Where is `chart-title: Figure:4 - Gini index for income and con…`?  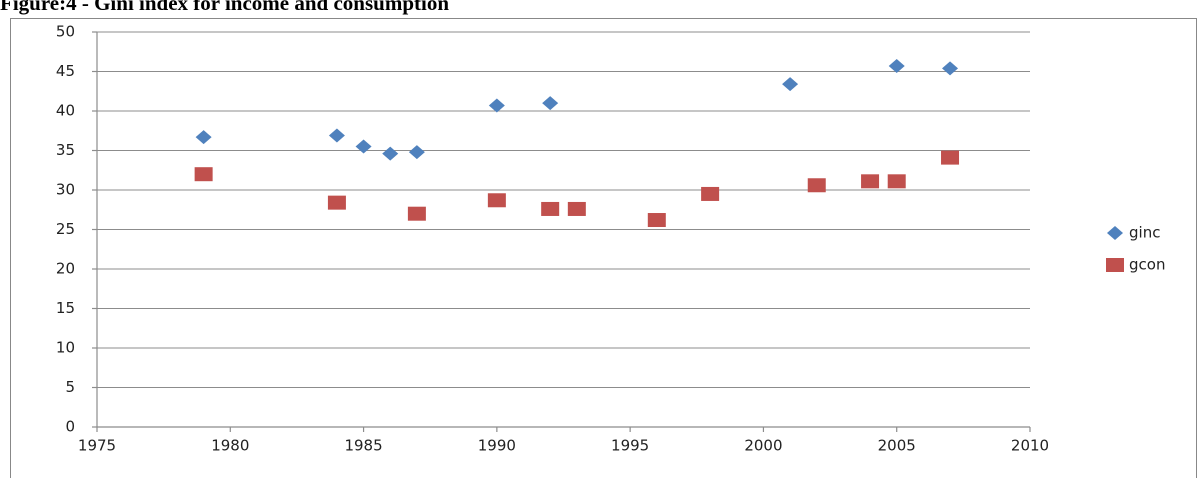 chart-title: Figure:4 - Gini index for income and con… is located at coordinates (224, 7).